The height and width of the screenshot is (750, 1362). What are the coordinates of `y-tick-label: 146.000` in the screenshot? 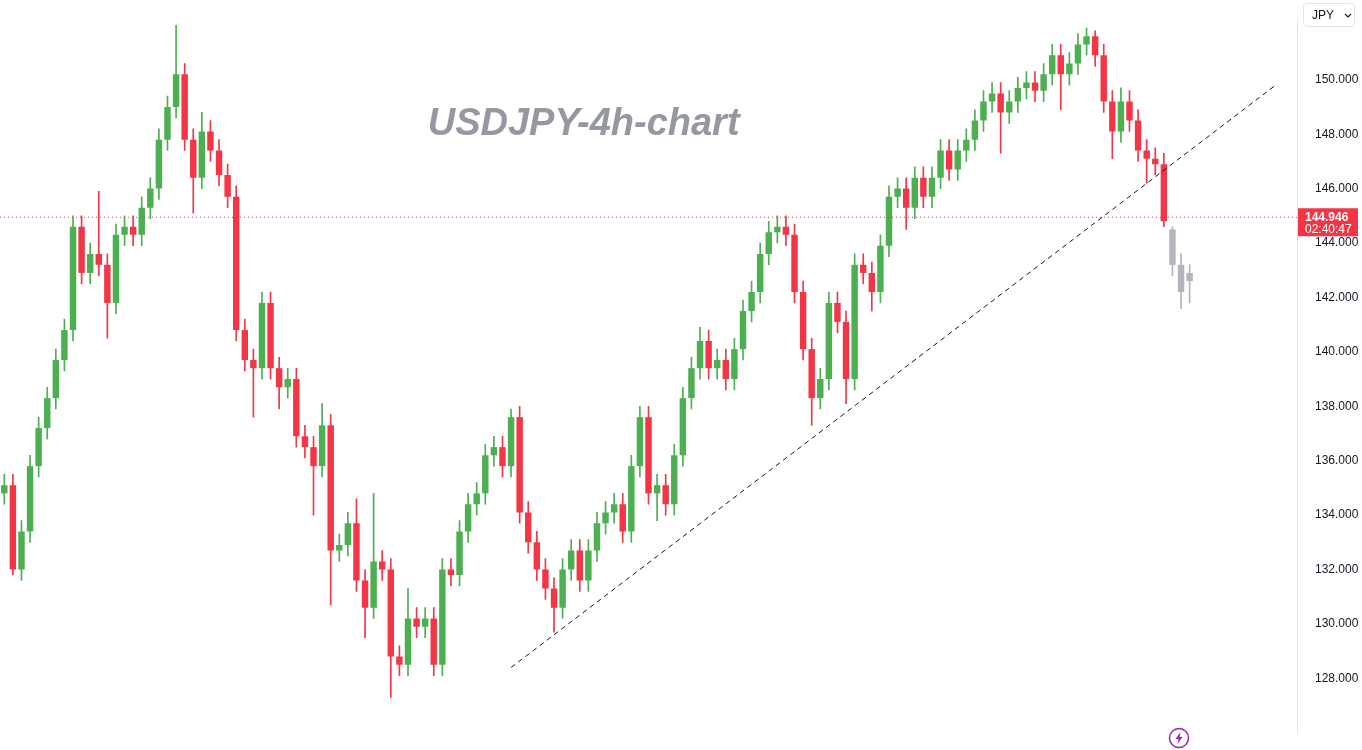 It's located at (1337, 187).